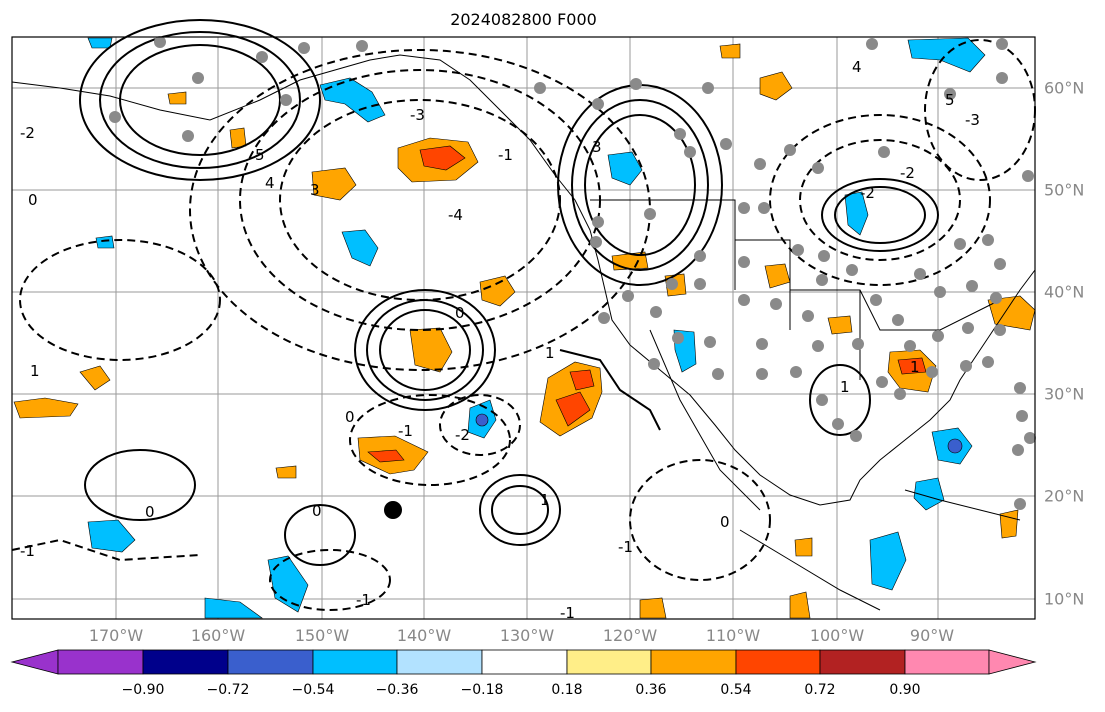 The height and width of the screenshot is (712, 1105). Describe the element at coordinates (116, 635) in the screenshot. I see `lon-label: 170°W` at that location.